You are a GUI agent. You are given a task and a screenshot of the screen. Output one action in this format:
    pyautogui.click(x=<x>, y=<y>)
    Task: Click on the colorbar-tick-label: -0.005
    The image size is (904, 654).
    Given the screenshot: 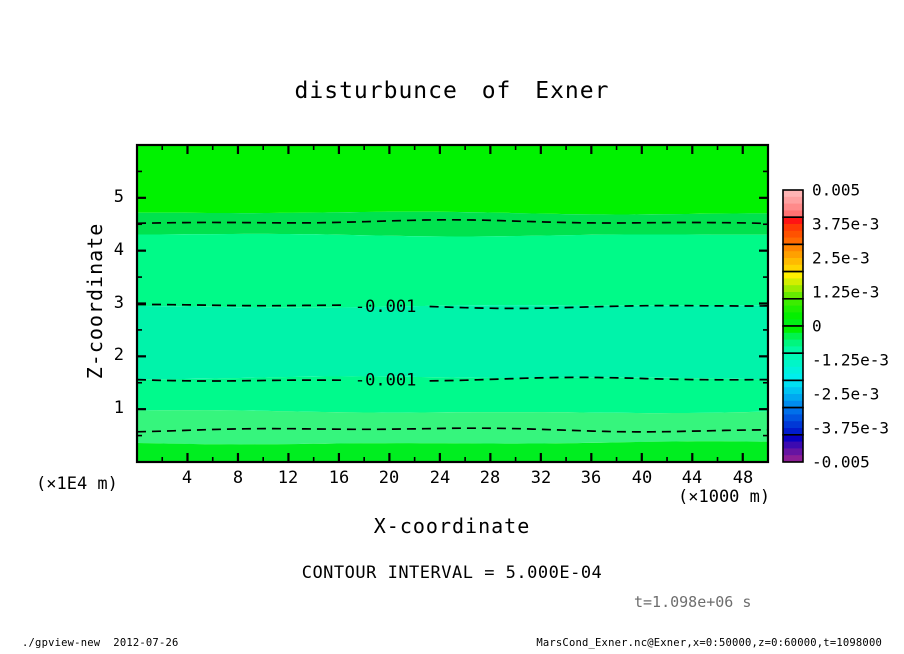 What is the action you would take?
    pyautogui.click(x=841, y=462)
    